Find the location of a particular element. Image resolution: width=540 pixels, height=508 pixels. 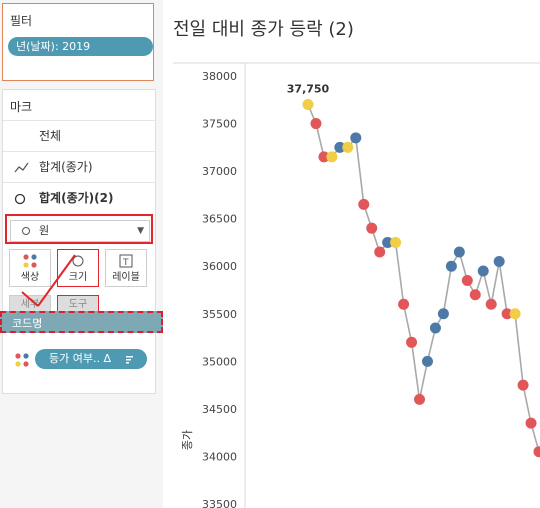

mark-type-value: 원 is located at coordinates (44, 230).